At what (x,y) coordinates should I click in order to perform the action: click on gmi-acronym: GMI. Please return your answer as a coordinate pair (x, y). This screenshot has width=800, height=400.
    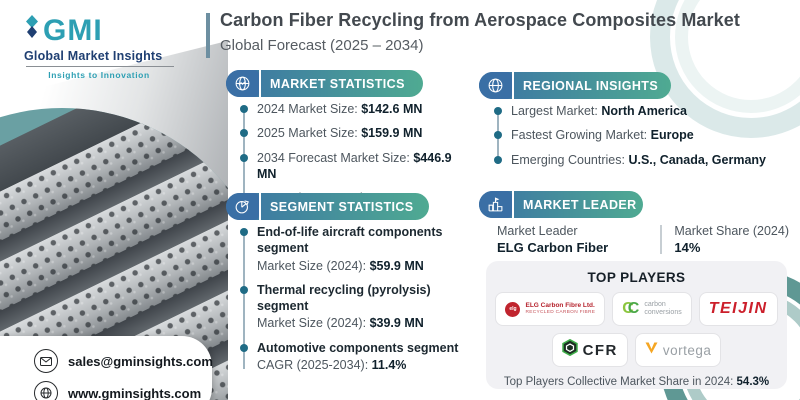
    Looking at the image, I should click on (73, 30).